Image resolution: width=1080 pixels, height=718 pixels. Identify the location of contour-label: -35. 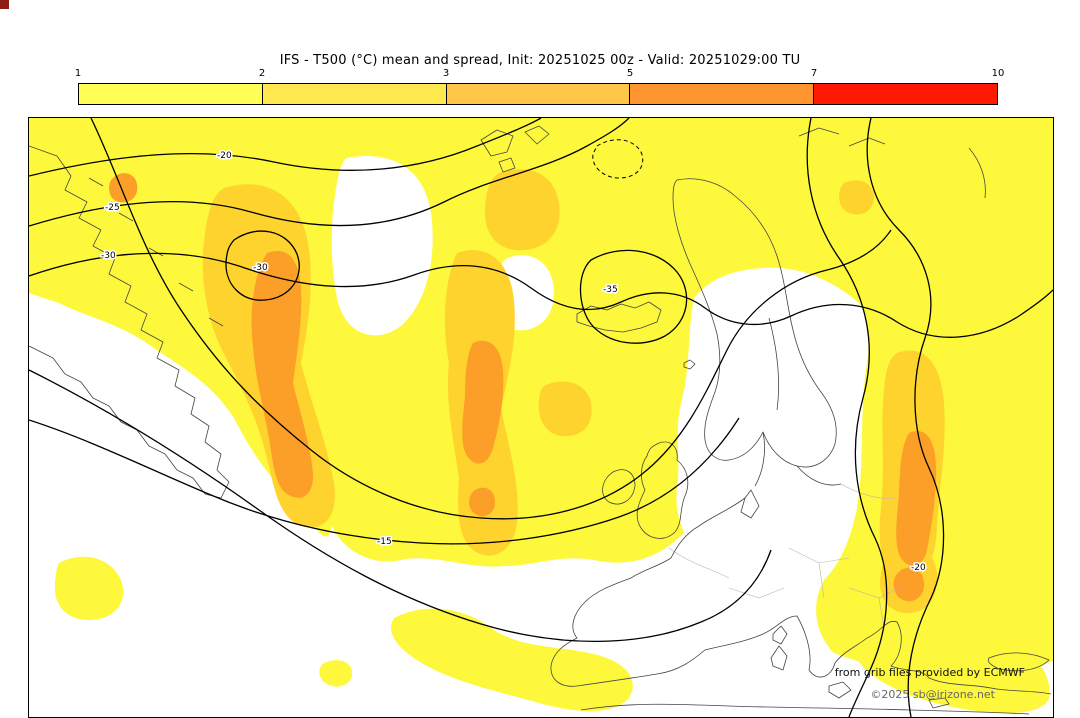
(610, 290).